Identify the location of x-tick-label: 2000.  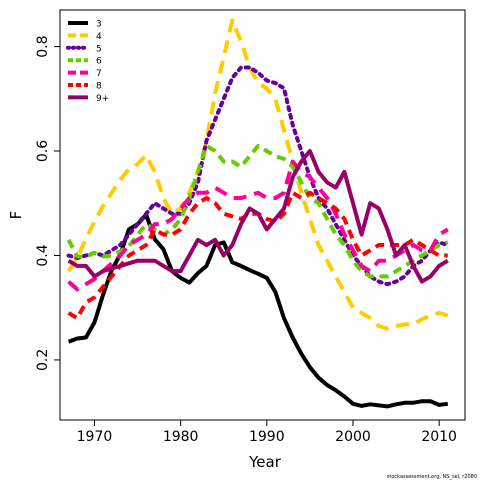
(353, 437).